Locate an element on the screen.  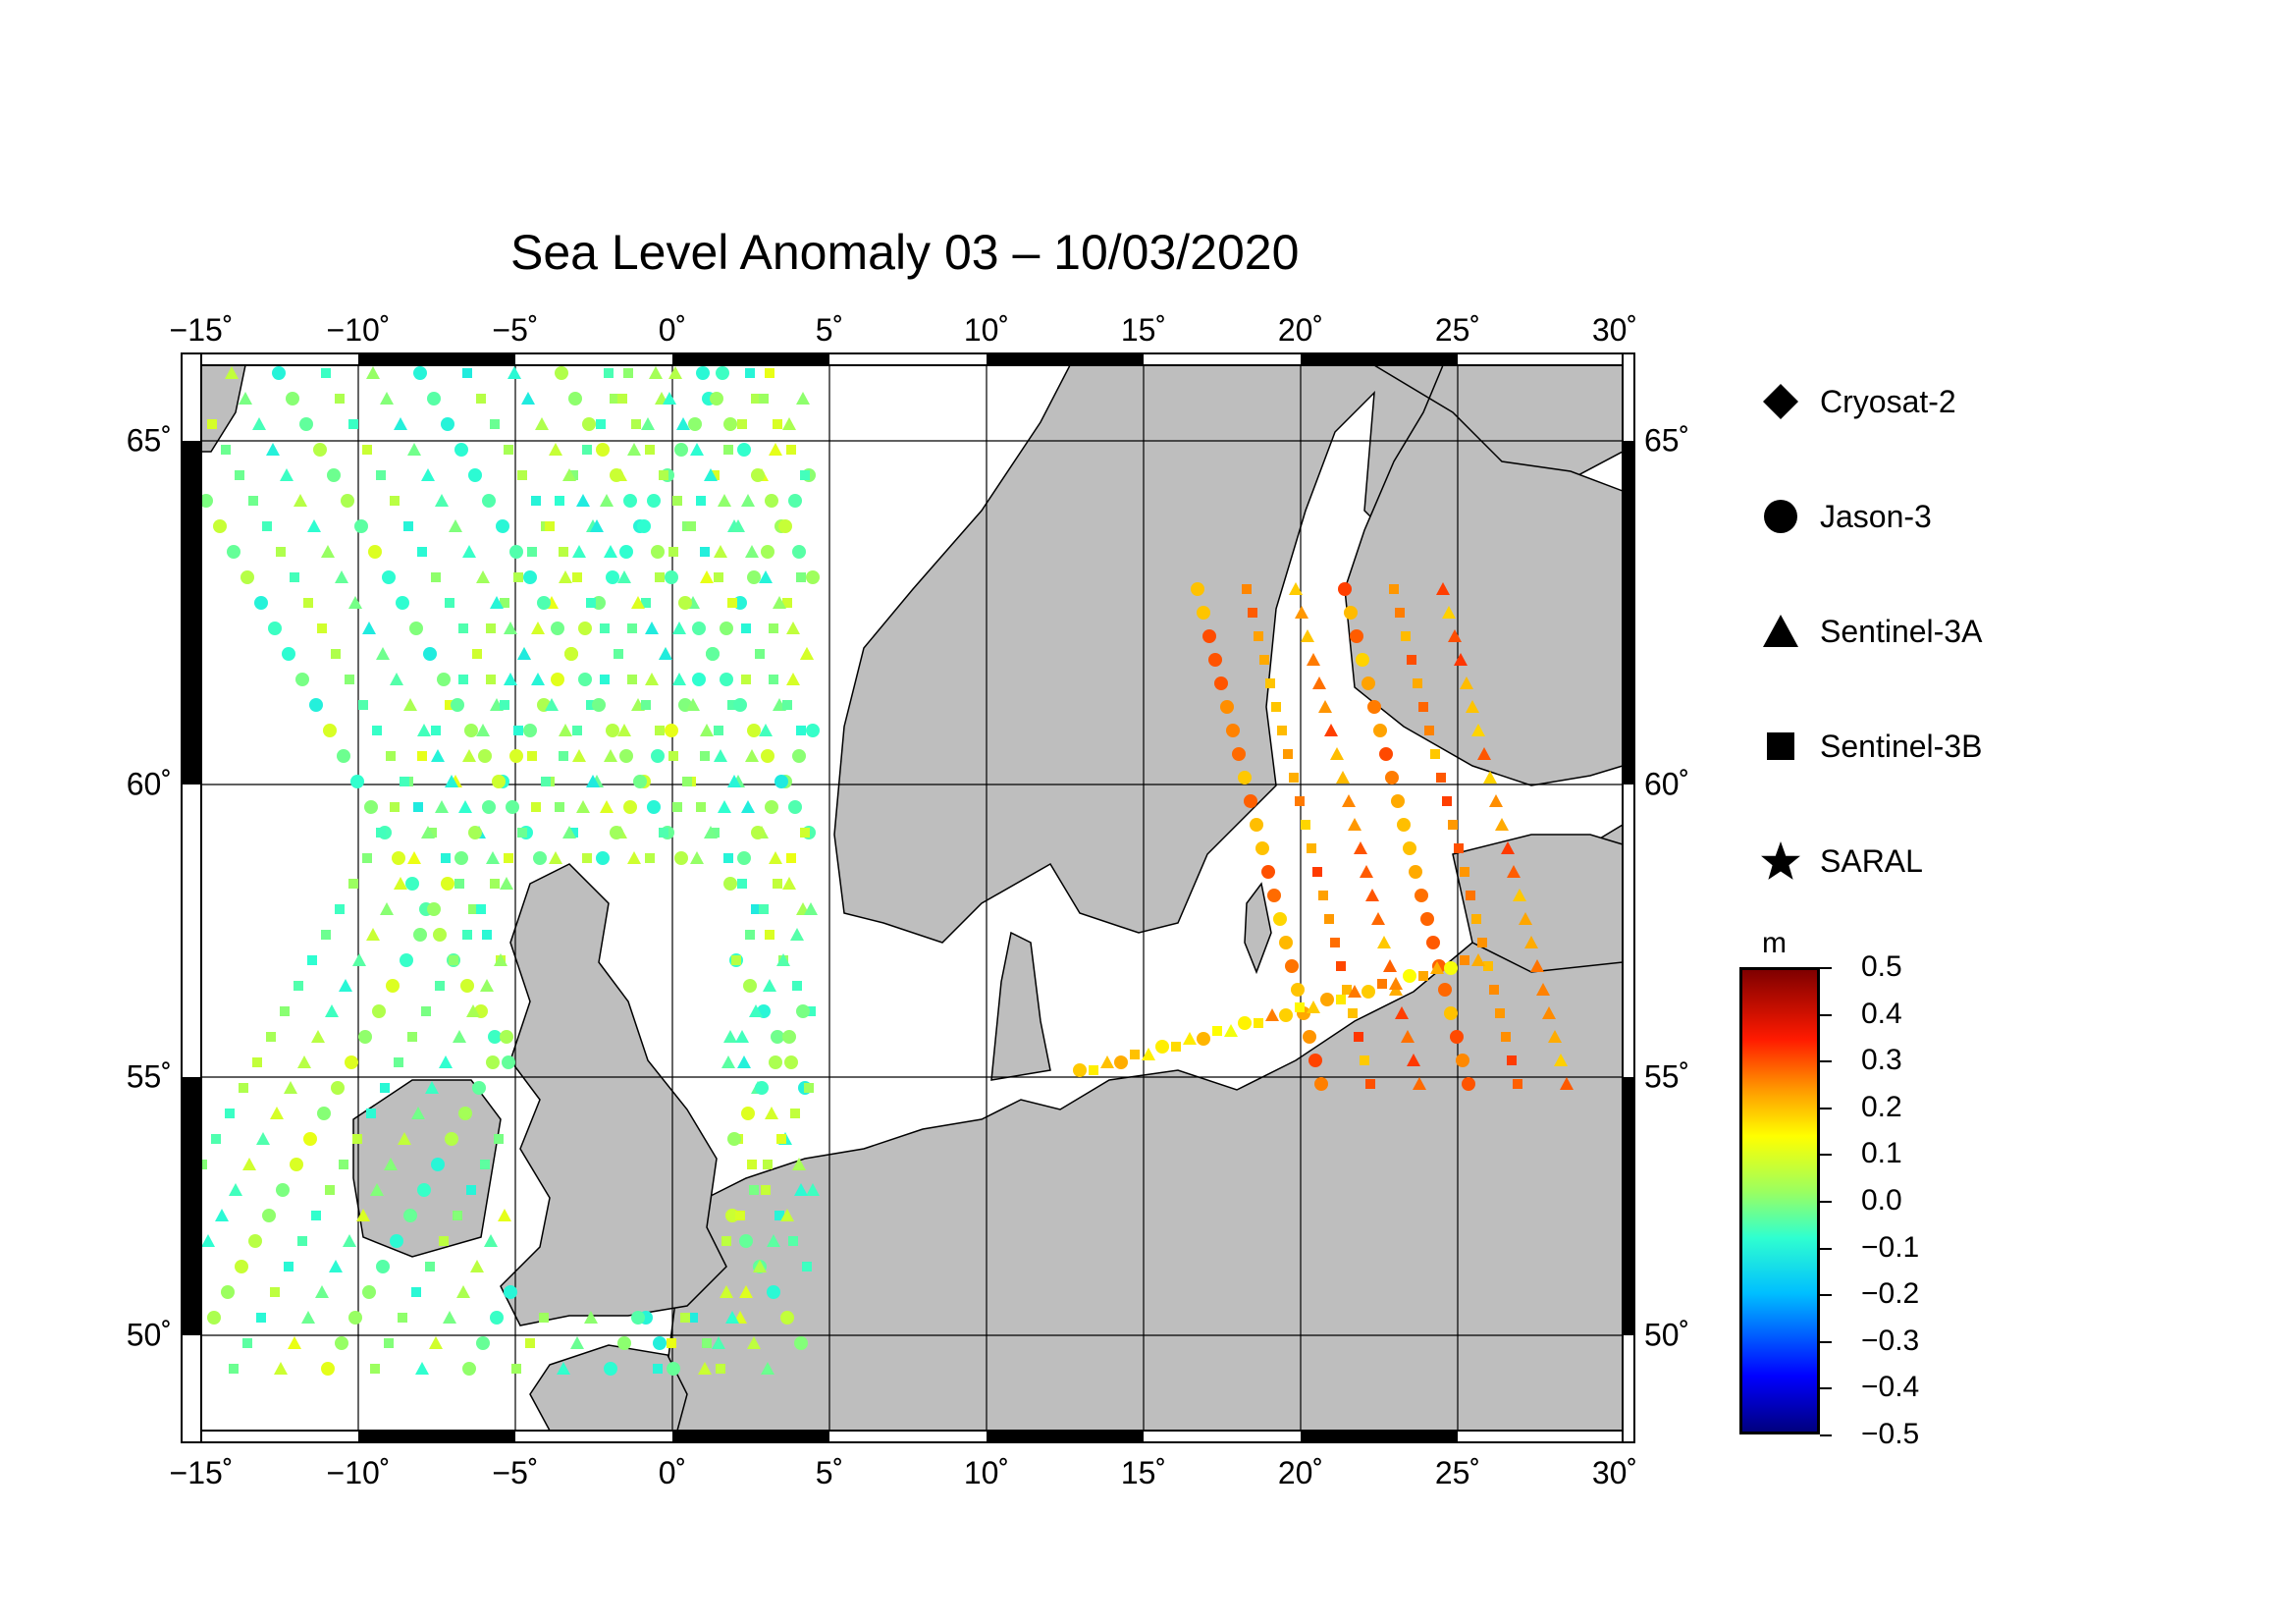
land-great-britain is located at coordinates (613, 1094).